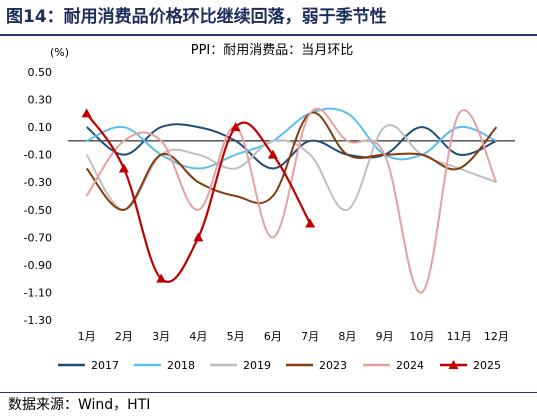 This screenshot has width=537, height=418. What do you see at coordinates (496, 336) in the screenshot?
I see `x-tick-label: 12月` at bounding box center [496, 336].